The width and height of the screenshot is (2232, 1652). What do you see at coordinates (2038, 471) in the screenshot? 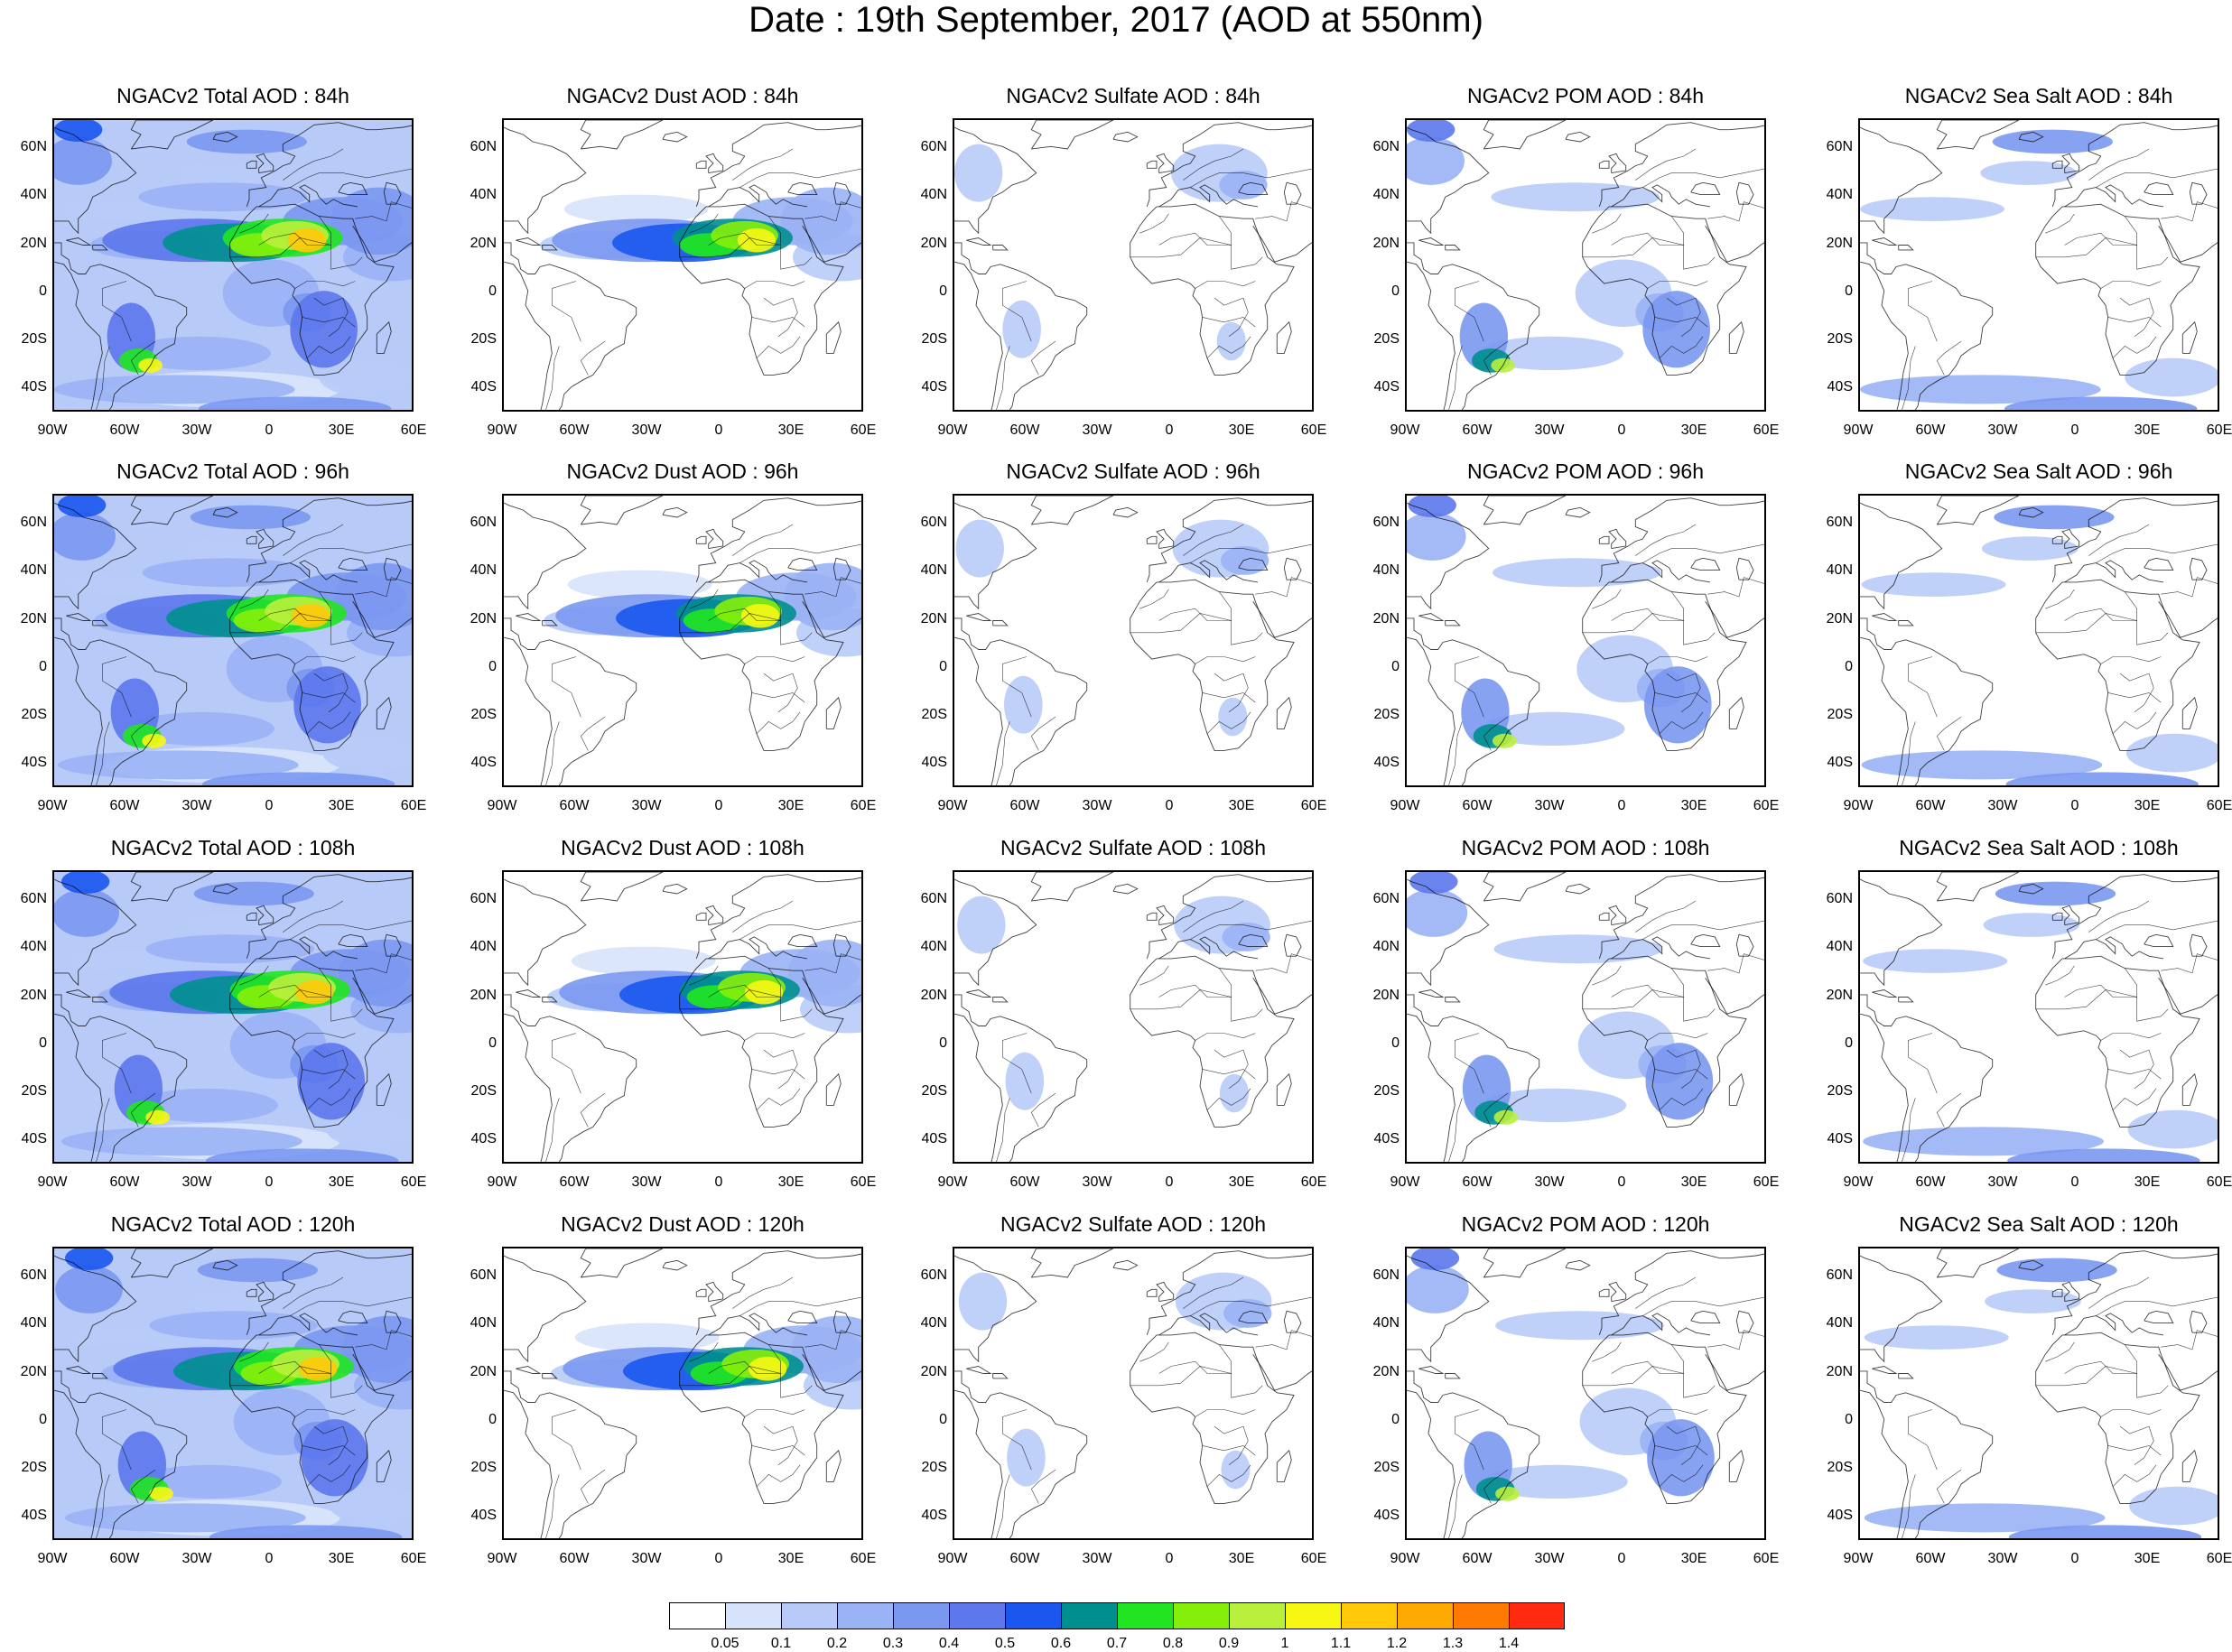
I see `panel-title: NGACv2 Sea Salt AOD : 96h` at bounding box center [2038, 471].